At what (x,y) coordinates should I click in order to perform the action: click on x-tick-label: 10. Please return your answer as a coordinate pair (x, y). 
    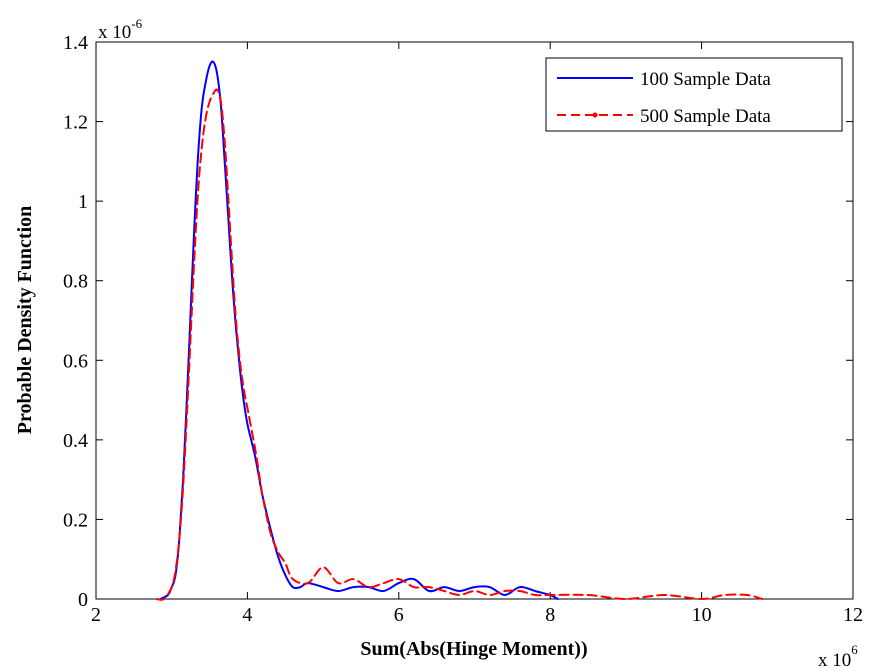
    Looking at the image, I should click on (702, 615).